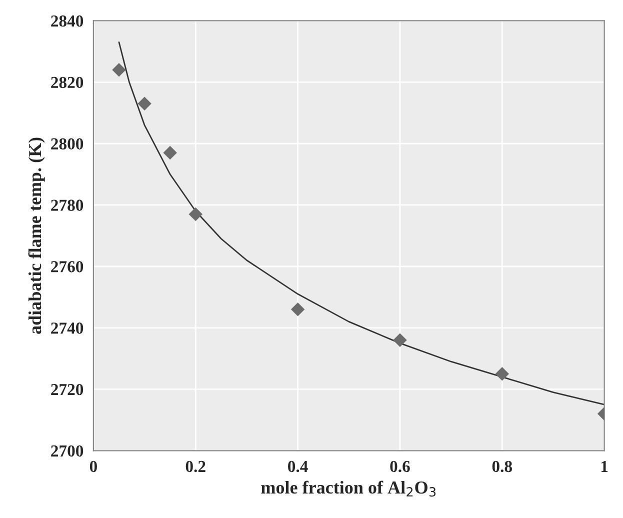 The height and width of the screenshot is (518, 623). What do you see at coordinates (67, 144) in the screenshot?
I see `y-tick-label: 2800` at bounding box center [67, 144].